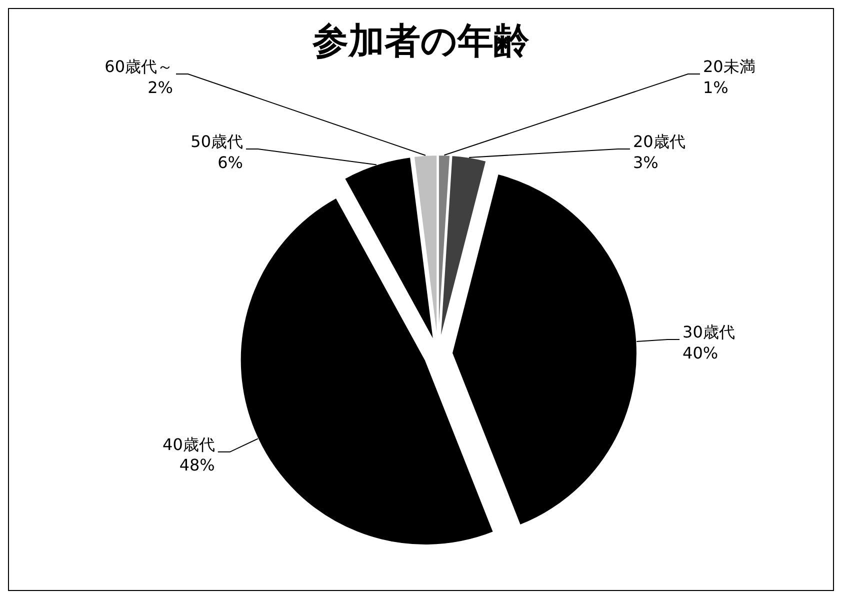 The height and width of the screenshot is (599, 842). What do you see at coordinates (138, 66) in the screenshot?
I see `slice-label: 60歳代～` at bounding box center [138, 66].